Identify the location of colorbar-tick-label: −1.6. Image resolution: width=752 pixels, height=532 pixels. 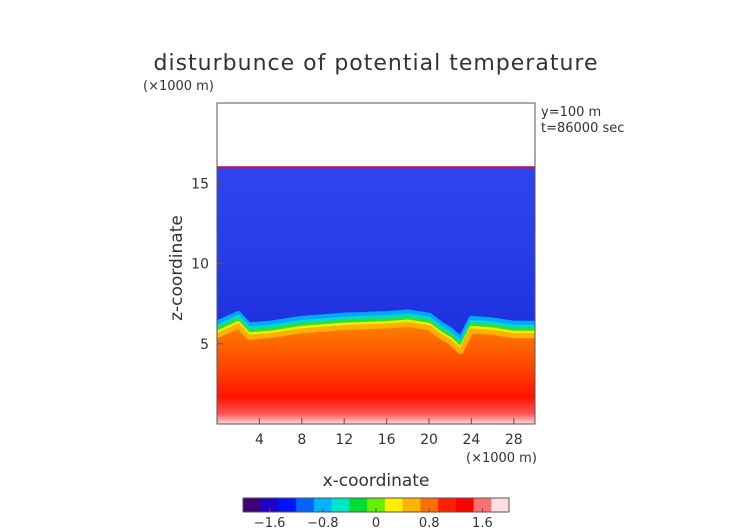
(270, 523).